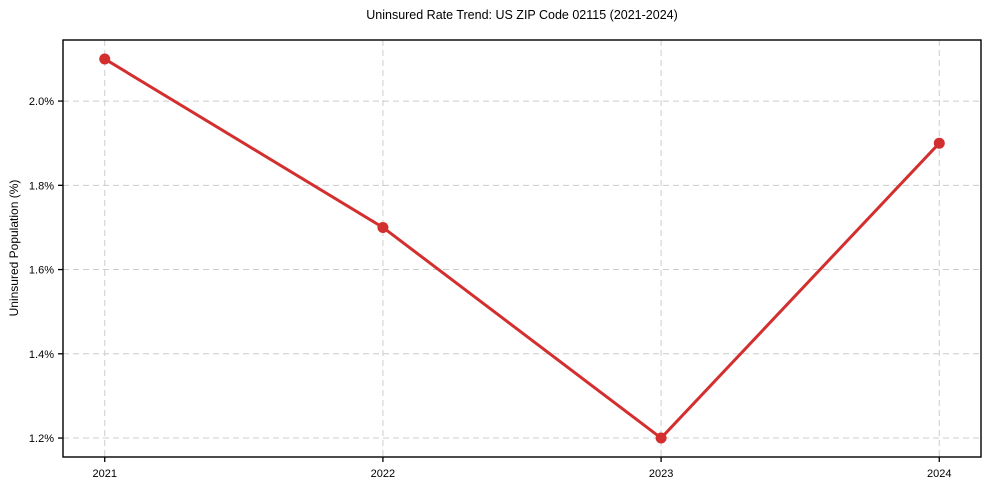  I want to click on y-tick-label: 1.4%, so click(41, 355).